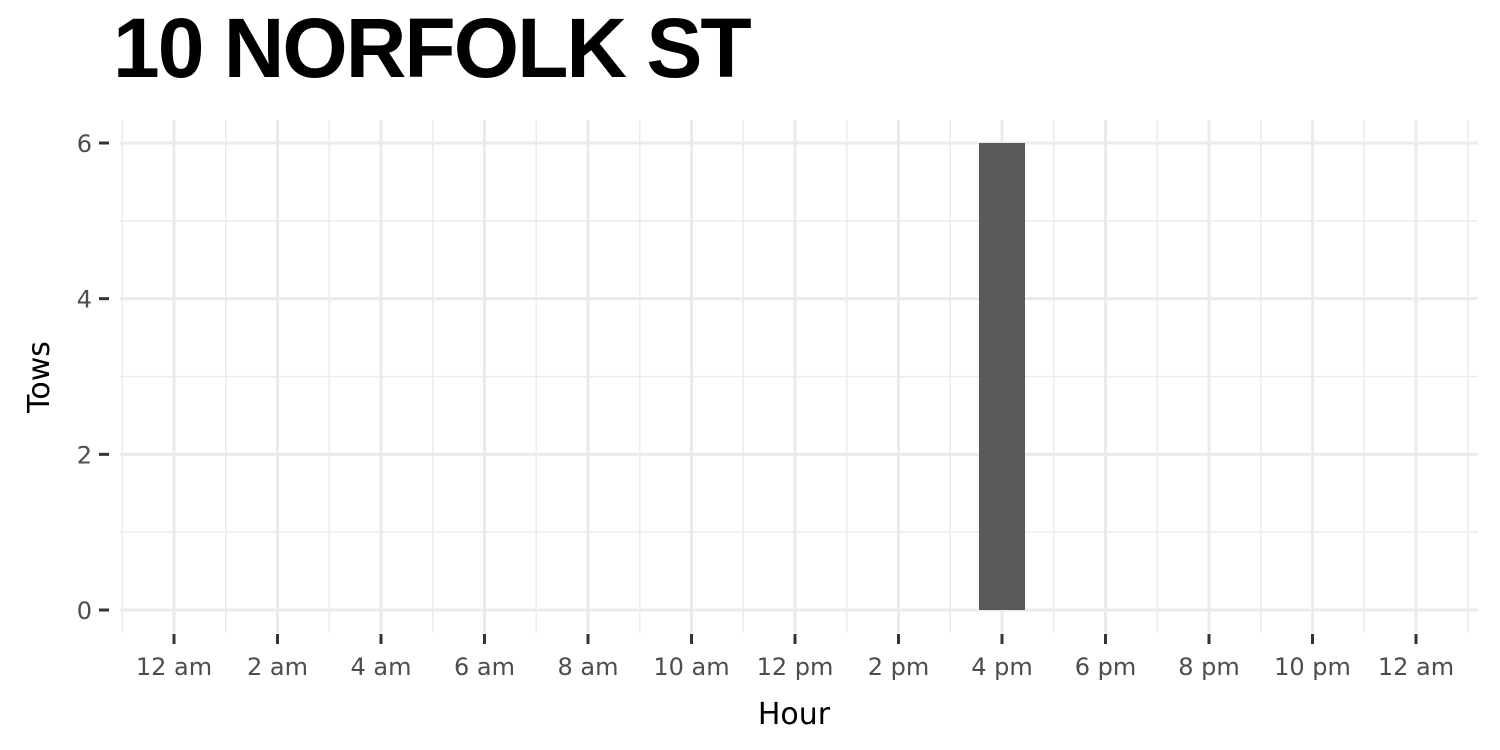  I want to click on y-axis-title: Tows, so click(39, 377).